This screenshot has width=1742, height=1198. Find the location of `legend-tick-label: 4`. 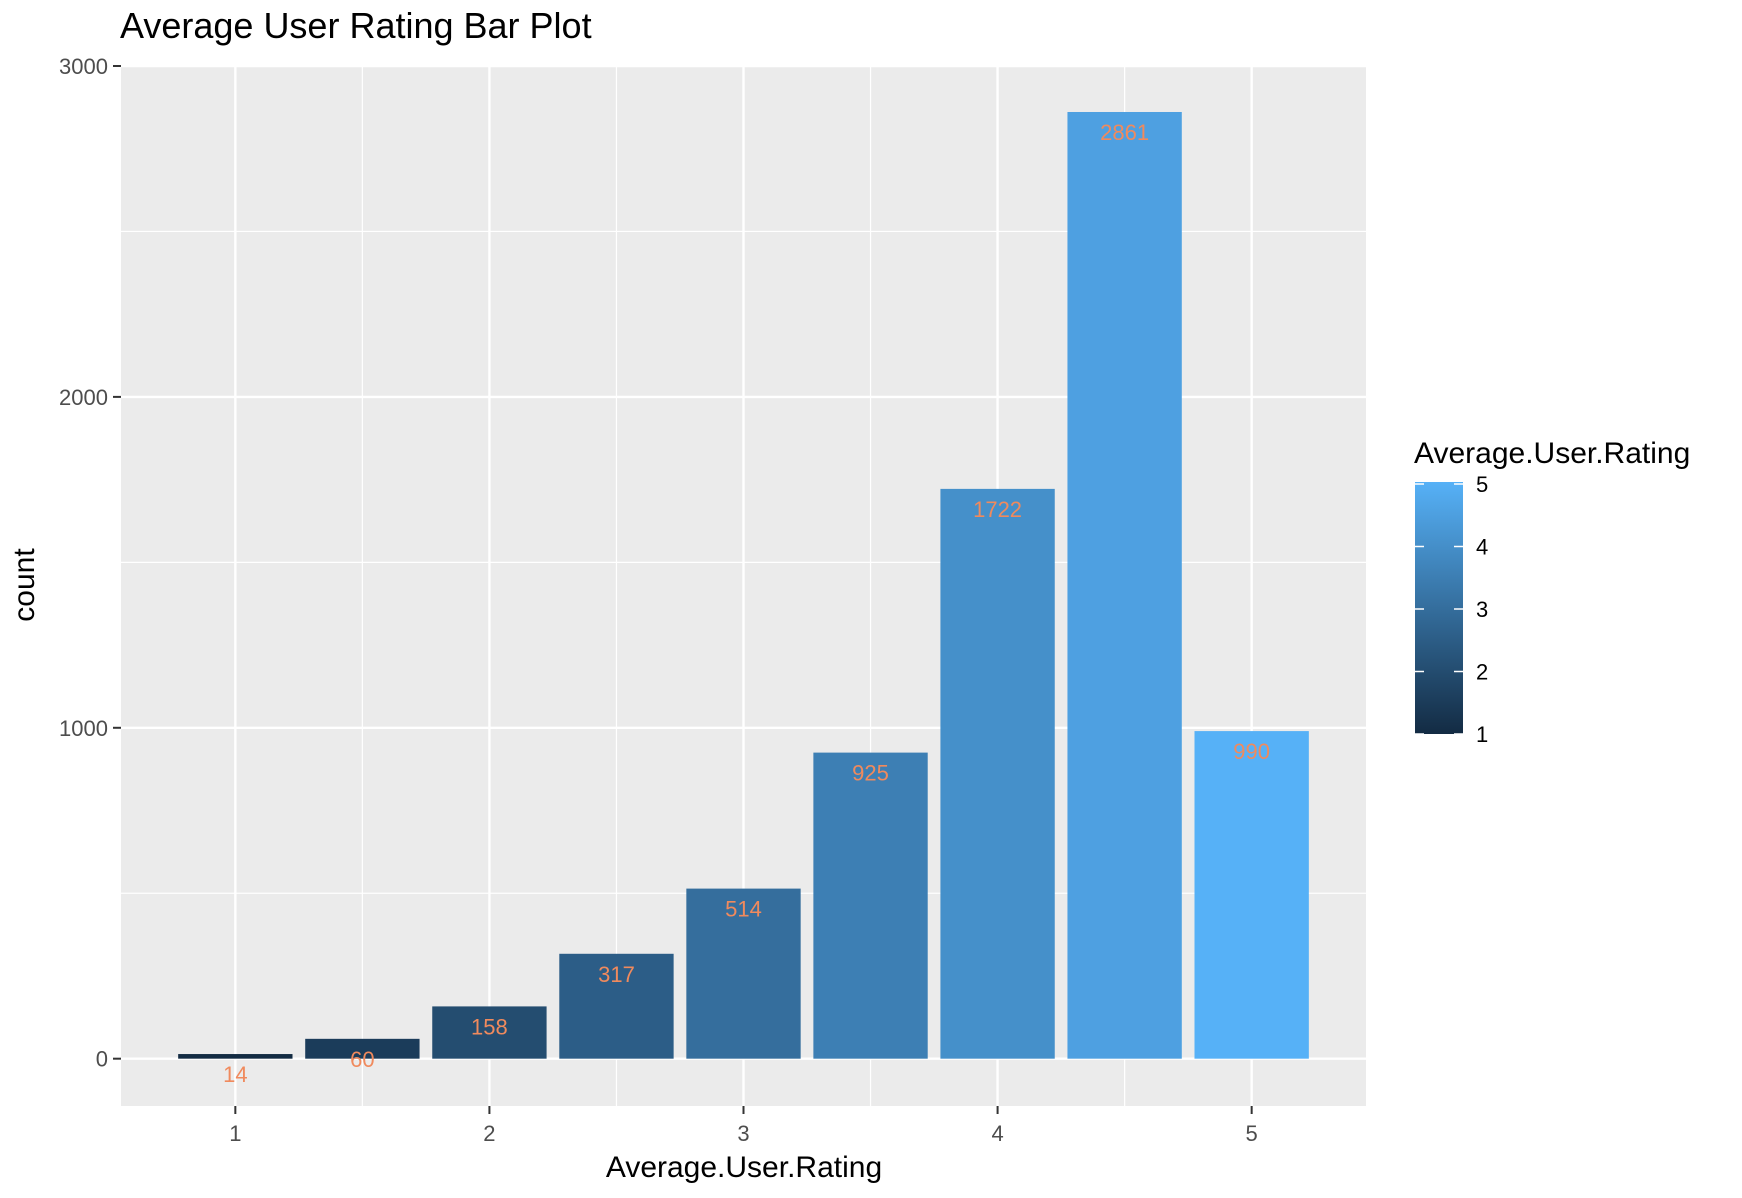

legend-tick-label: 4 is located at coordinates (1482, 547).